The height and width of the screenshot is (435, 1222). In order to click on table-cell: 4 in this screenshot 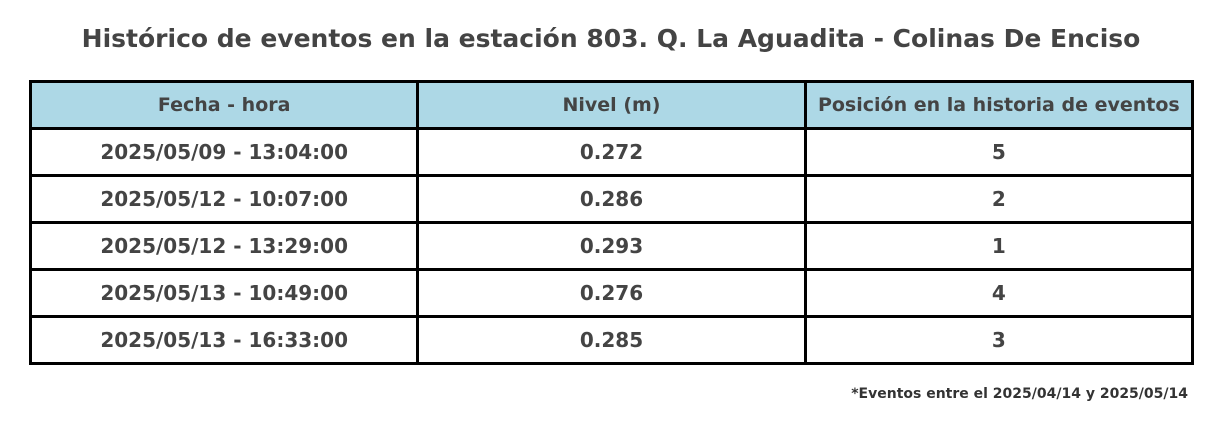, I will do `click(999, 293)`.